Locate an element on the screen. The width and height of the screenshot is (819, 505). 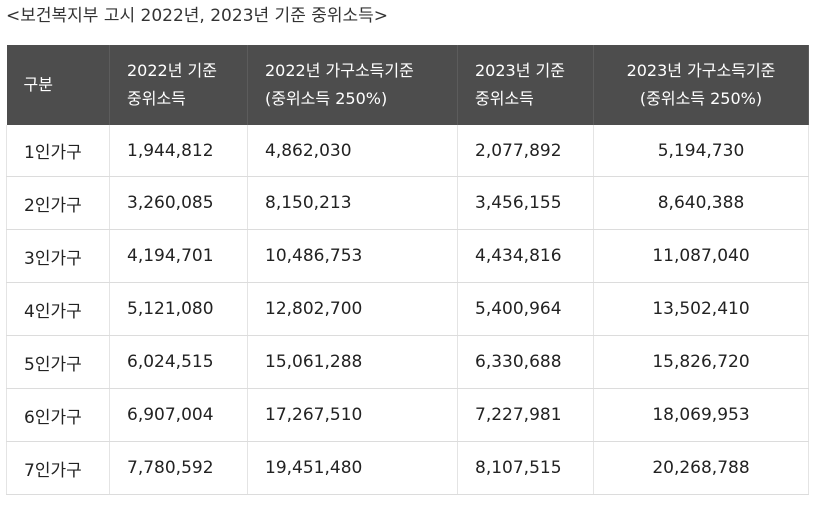
cell-2022-median: 6,907,004 is located at coordinates (178, 415).